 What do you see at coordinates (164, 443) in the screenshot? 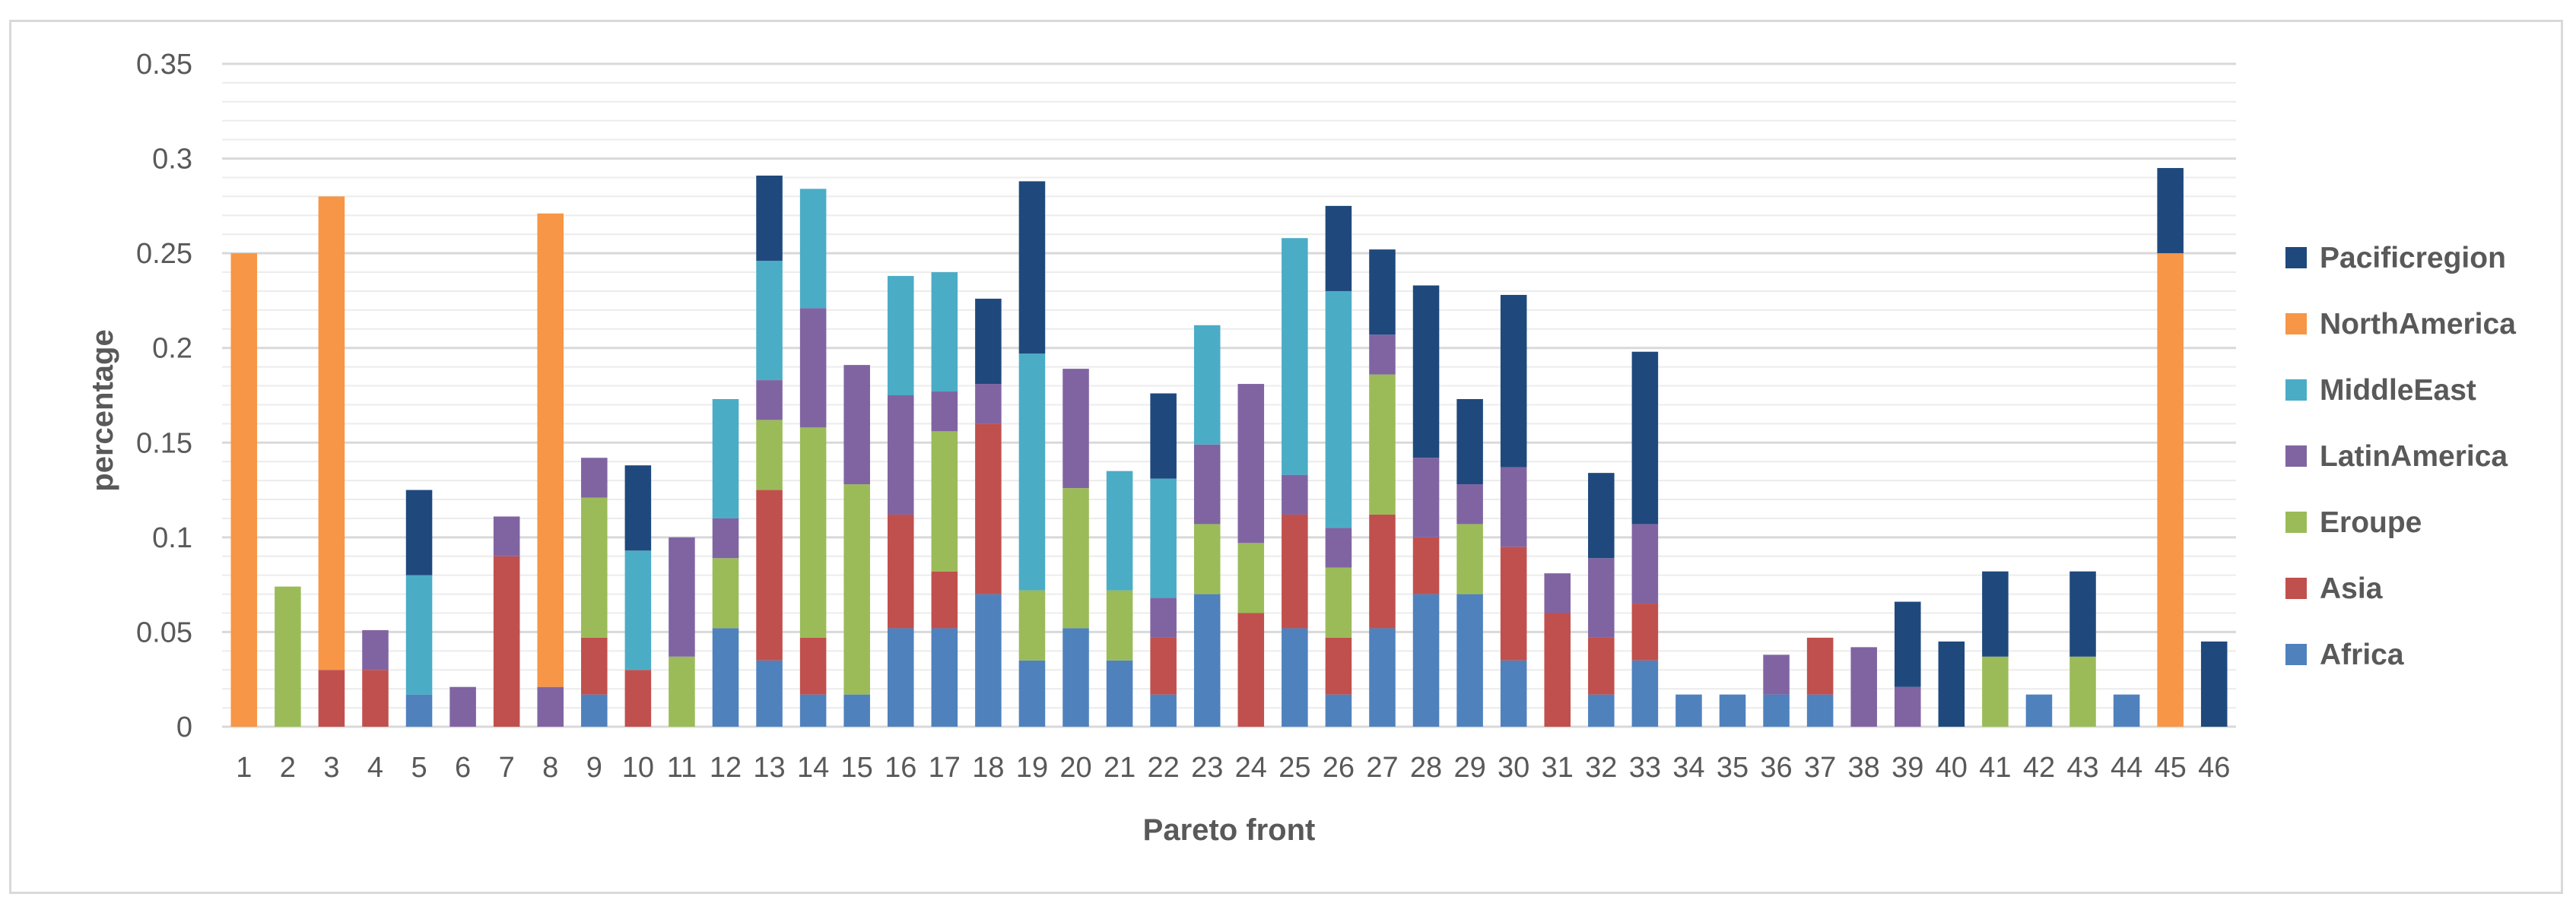
I see `y-tick-label: 0.15` at bounding box center [164, 443].